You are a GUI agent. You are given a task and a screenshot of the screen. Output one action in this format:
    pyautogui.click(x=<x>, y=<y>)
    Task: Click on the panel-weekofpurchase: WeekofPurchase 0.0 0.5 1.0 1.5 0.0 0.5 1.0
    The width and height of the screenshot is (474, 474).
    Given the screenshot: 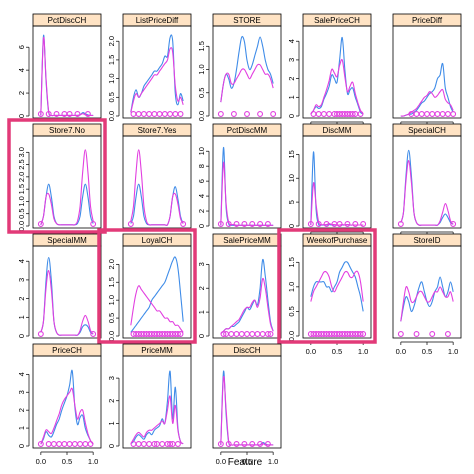 What is the action you would take?
    pyautogui.click(x=327, y=292)
    